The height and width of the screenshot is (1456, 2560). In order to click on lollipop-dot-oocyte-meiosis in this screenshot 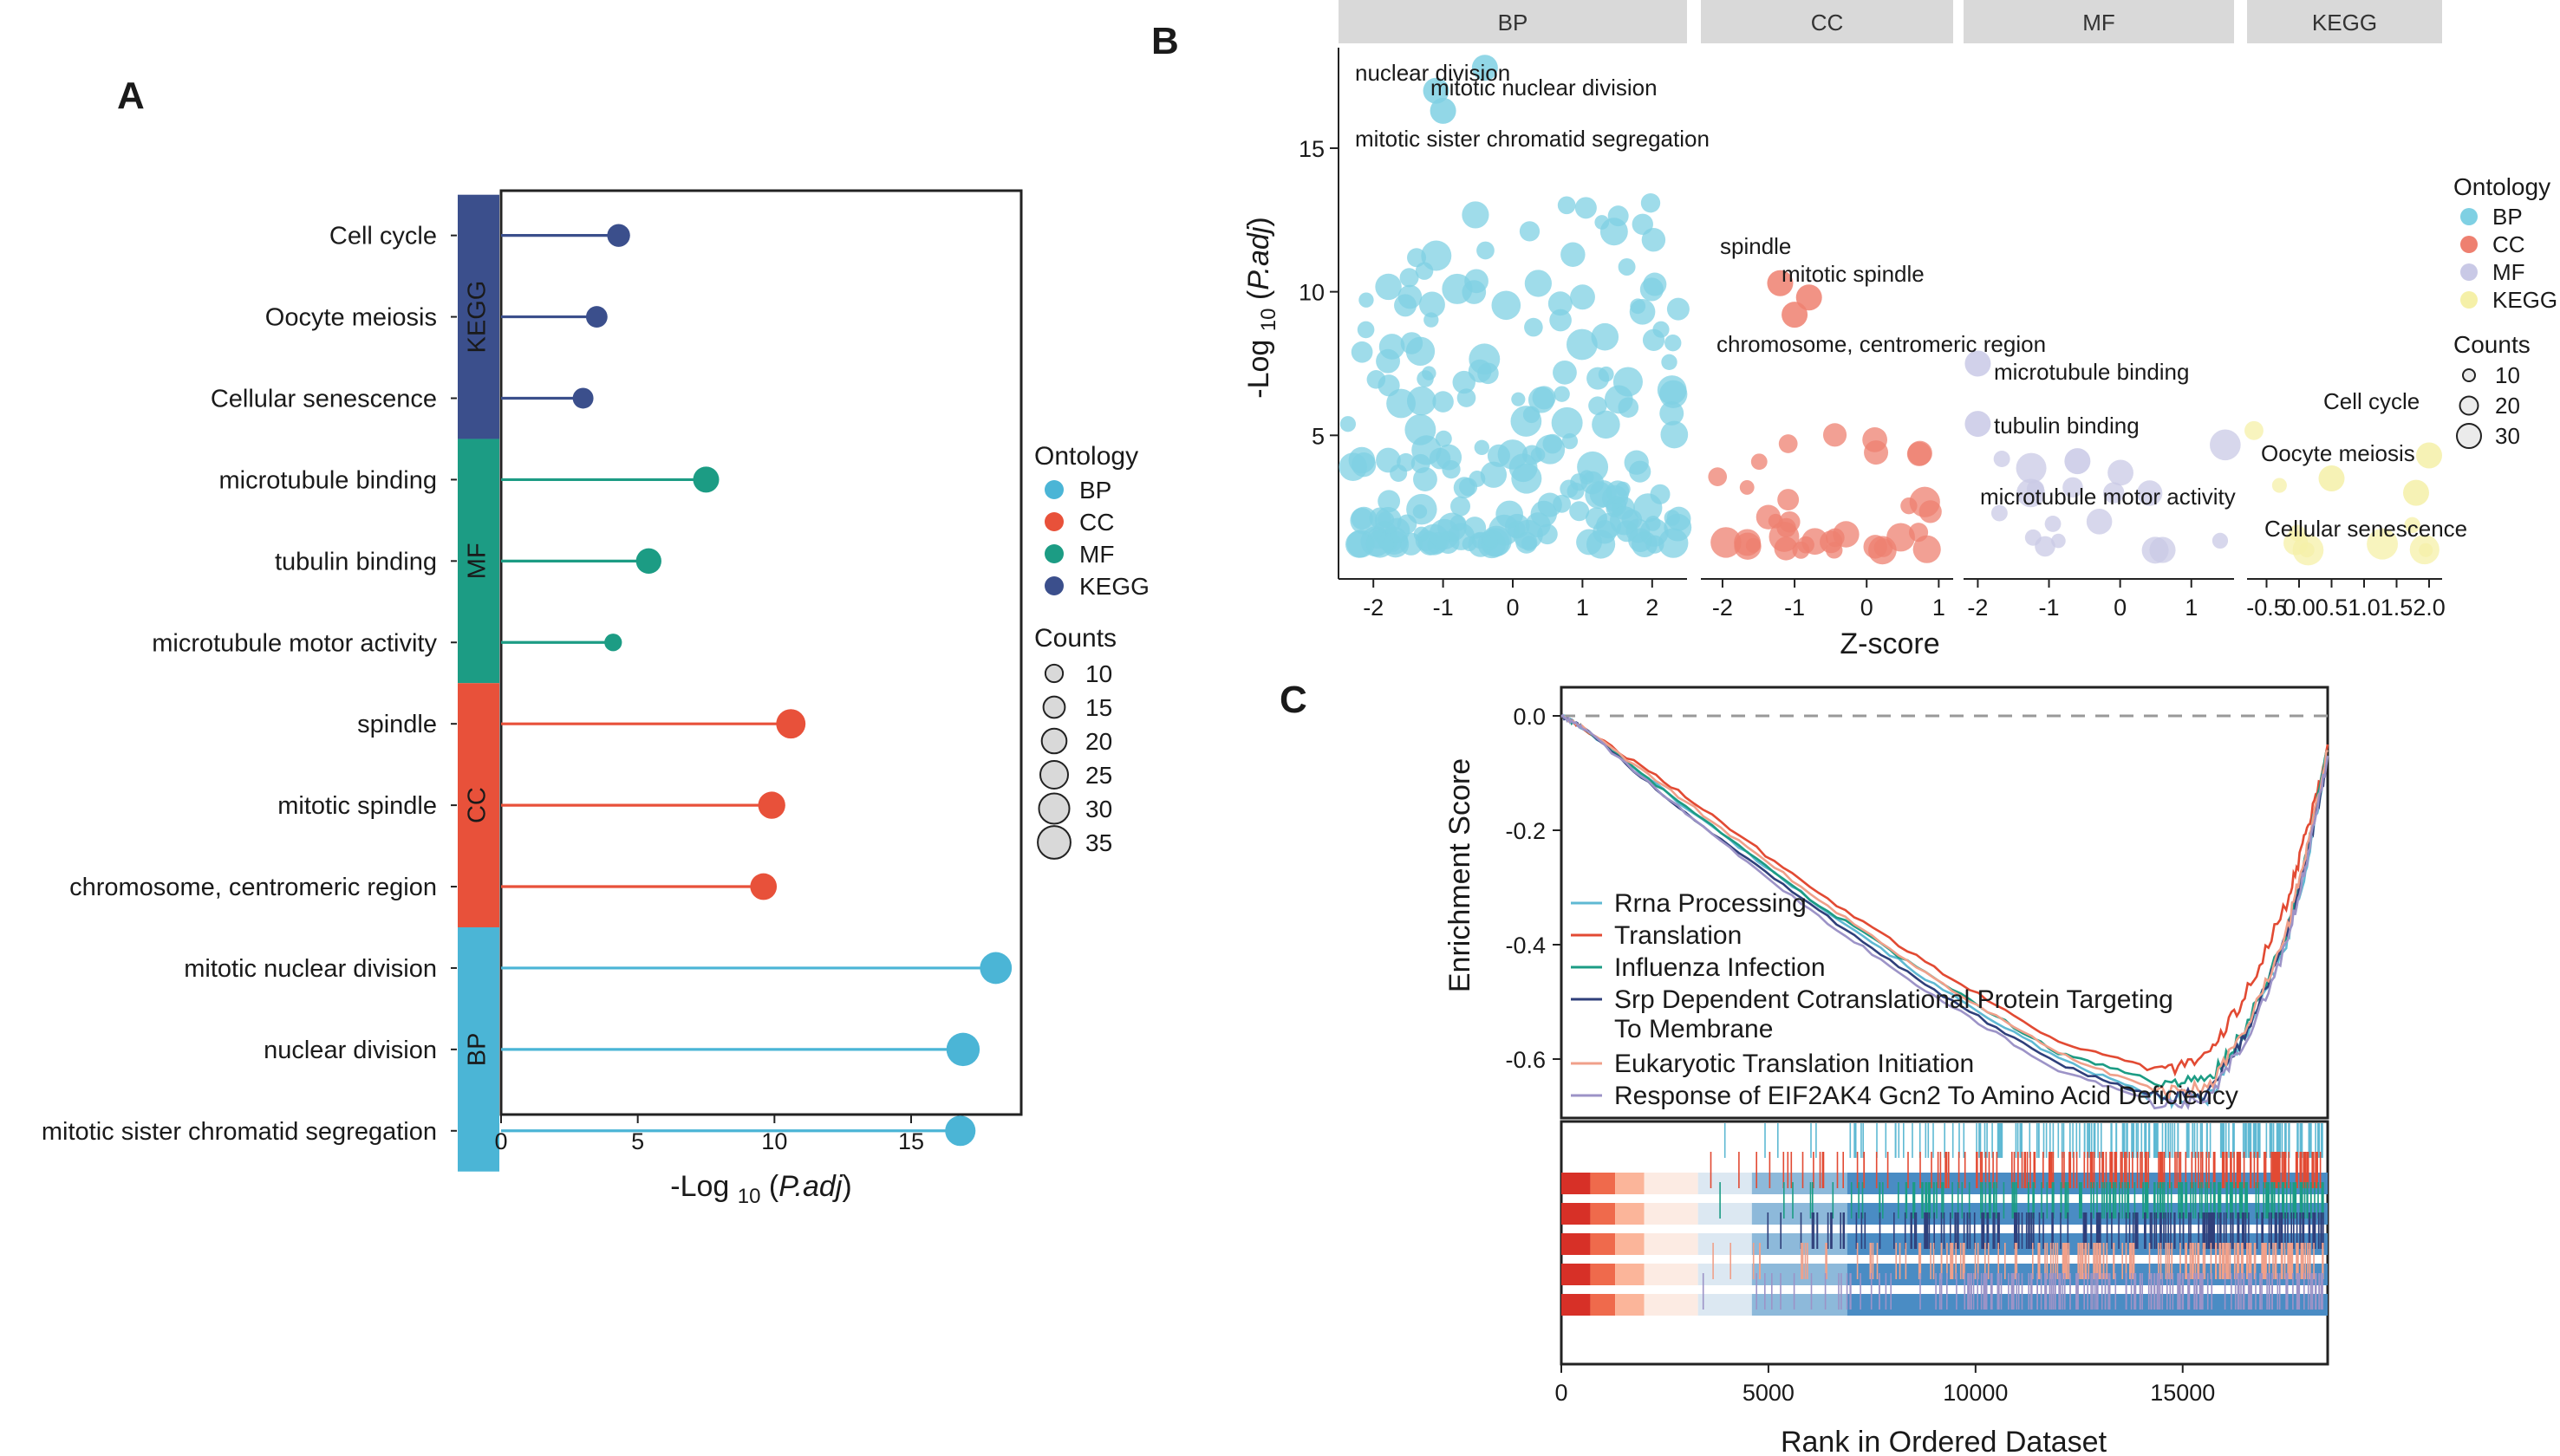, I will do `click(596, 317)`.